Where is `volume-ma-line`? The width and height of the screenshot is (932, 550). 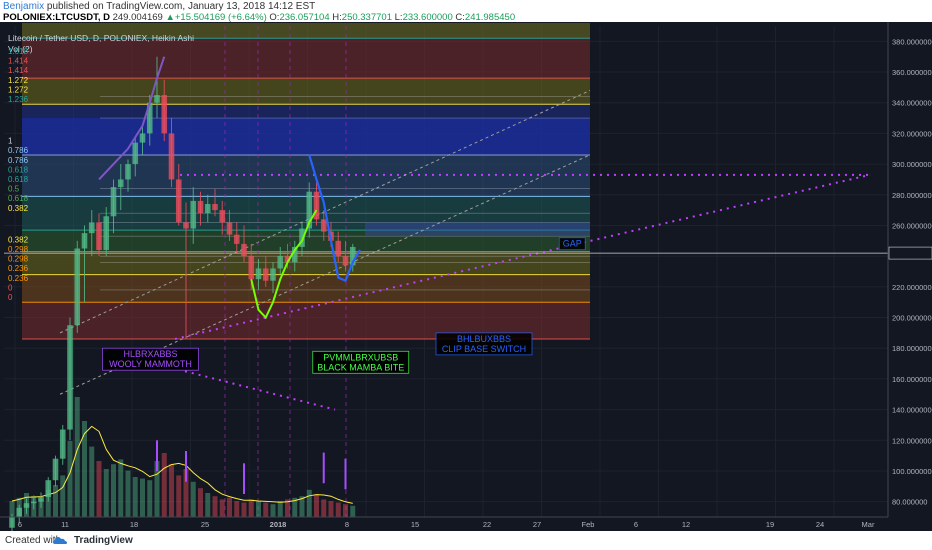 volume-ma-line is located at coordinates (182, 464).